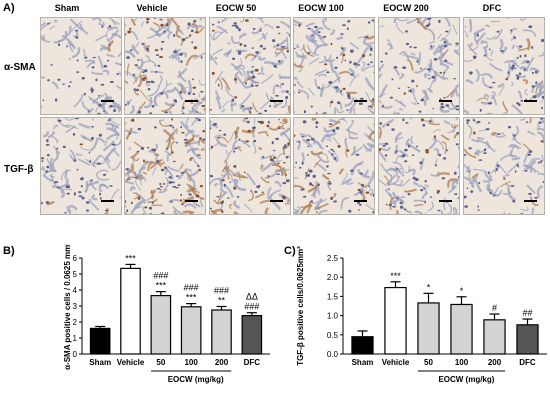  What do you see at coordinates (75, 274) in the screenshot?
I see `y-tick-label: 5` at bounding box center [75, 274].